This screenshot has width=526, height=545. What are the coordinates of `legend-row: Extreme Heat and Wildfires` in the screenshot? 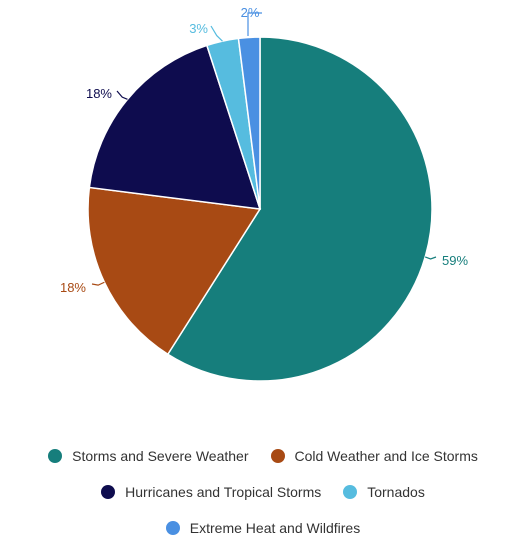 It's located at (263, 528).